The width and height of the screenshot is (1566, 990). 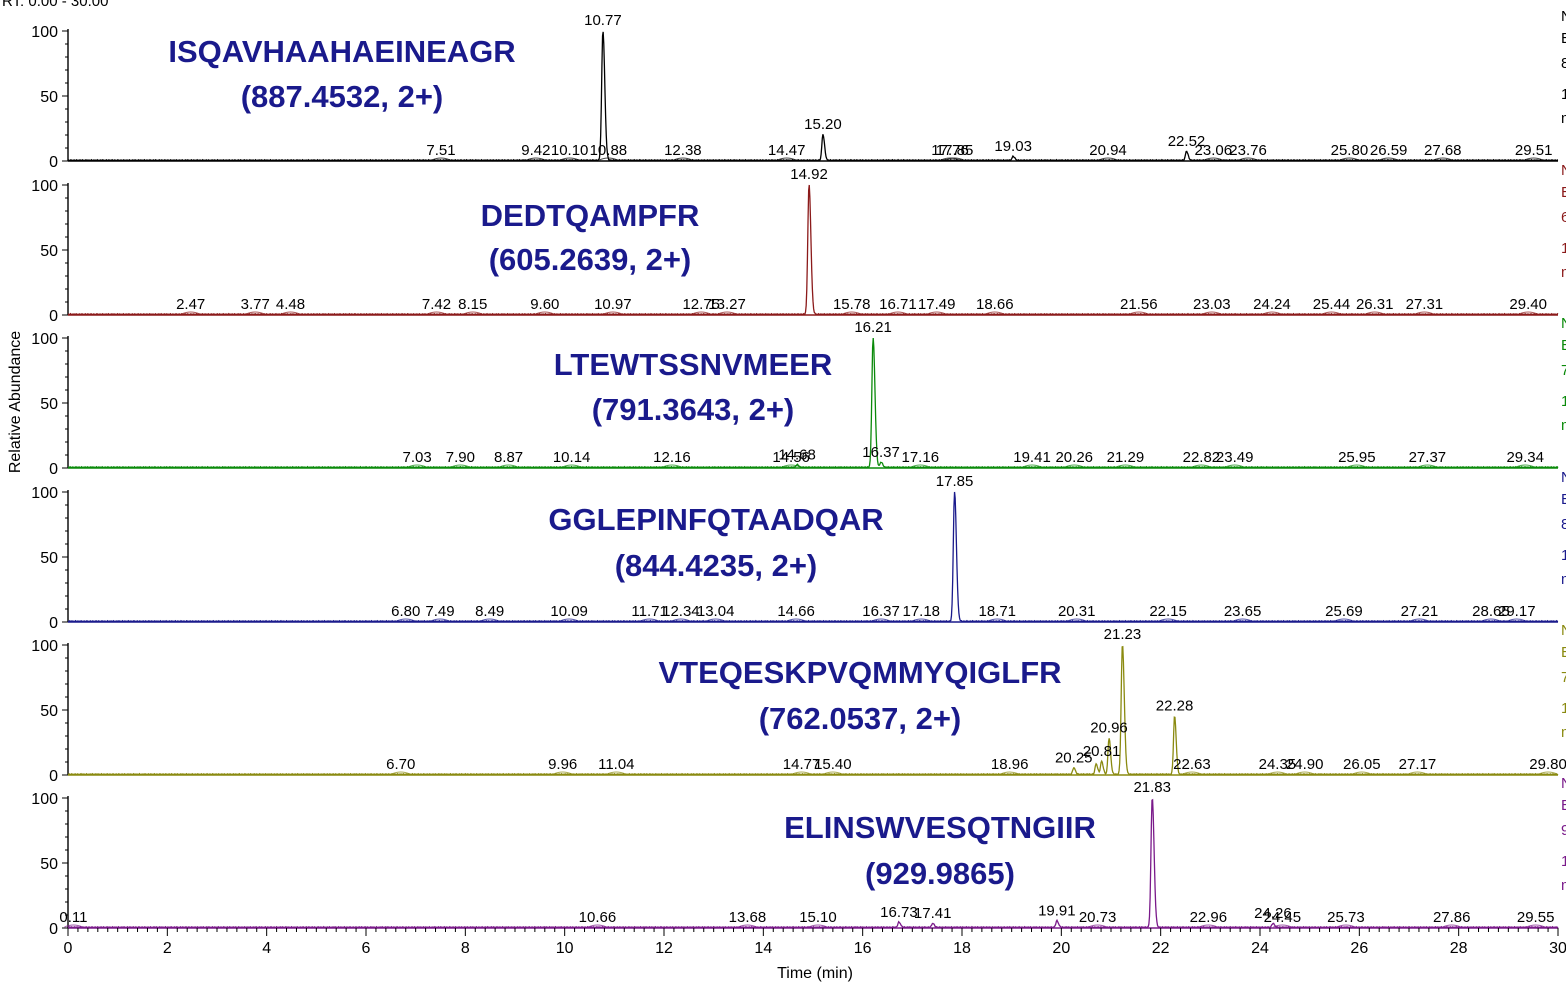 What do you see at coordinates (1428, 457) in the screenshot?
I see `rt-label: 27.37` at bounding box center [1428, 457].